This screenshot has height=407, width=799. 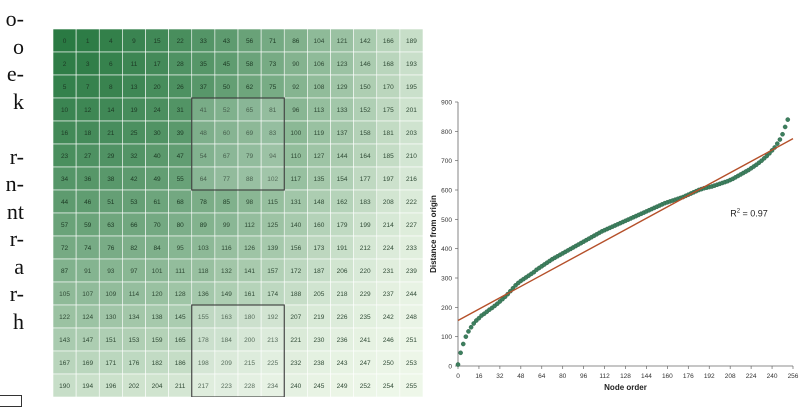 I want to click on heatmap-cell-label: 83, so click(x=273, y=133).